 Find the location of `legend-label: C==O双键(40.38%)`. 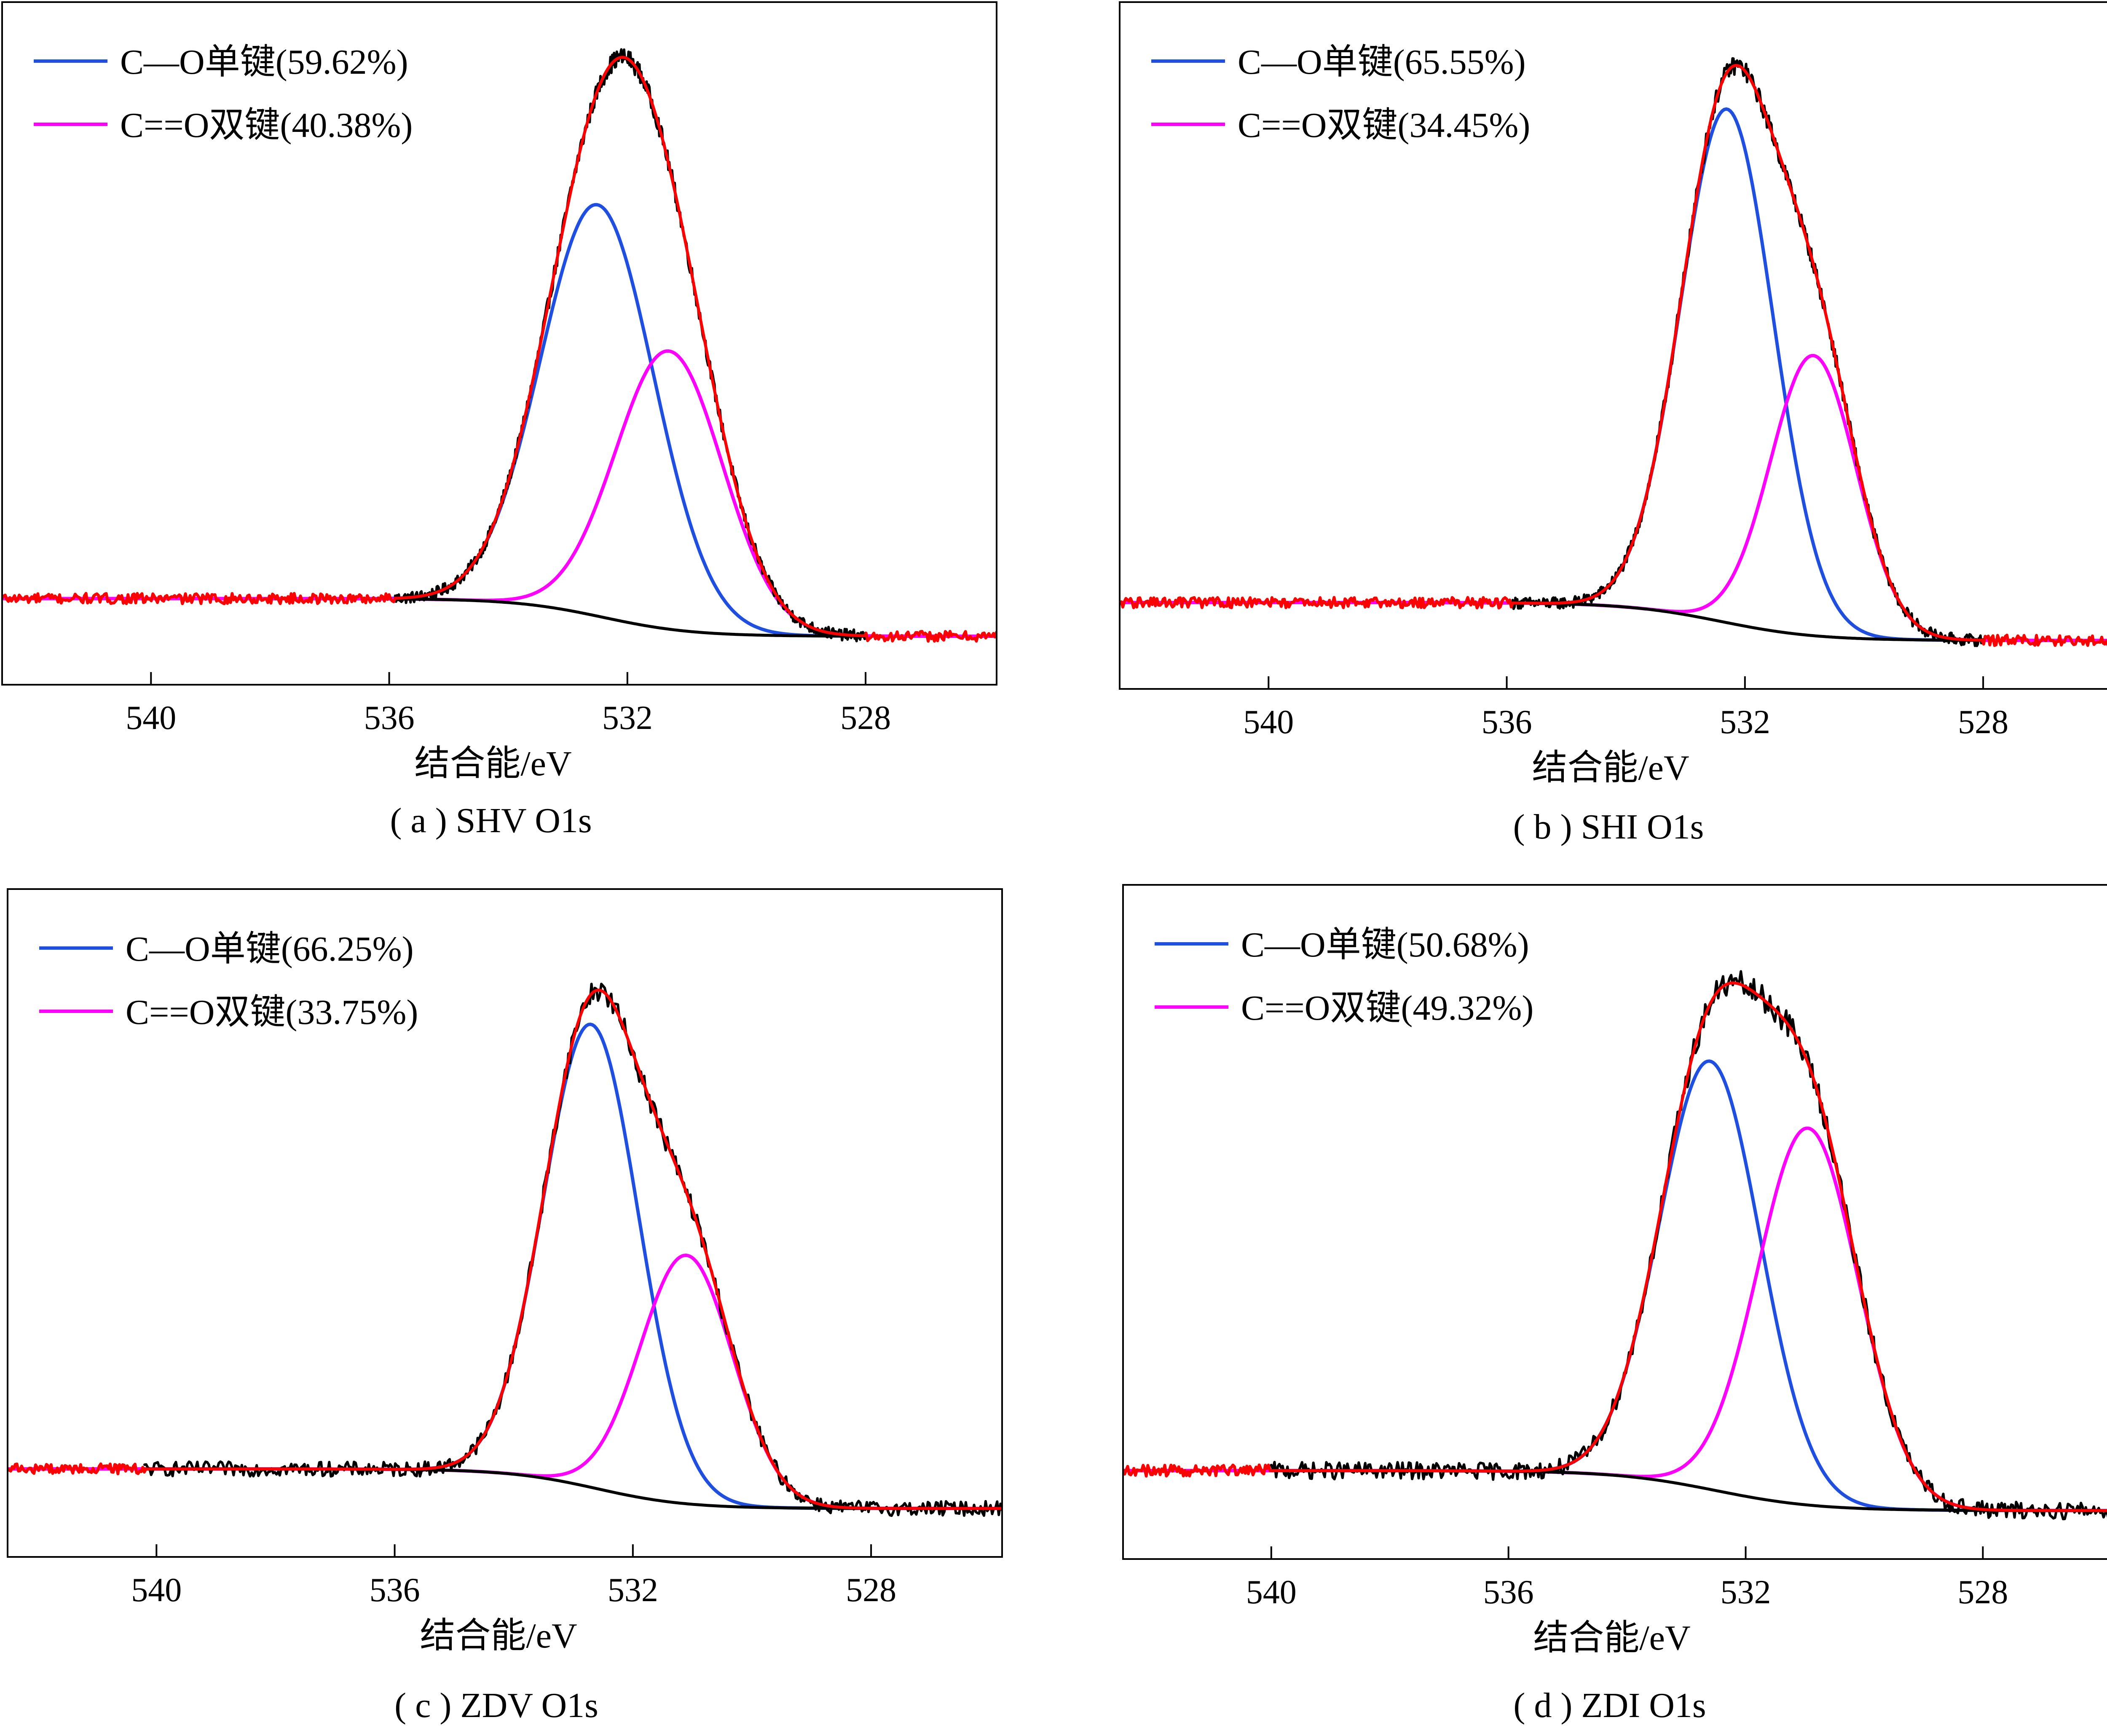

legend-label: C==O双键(40.38%) is located at coordinates (266, 125).